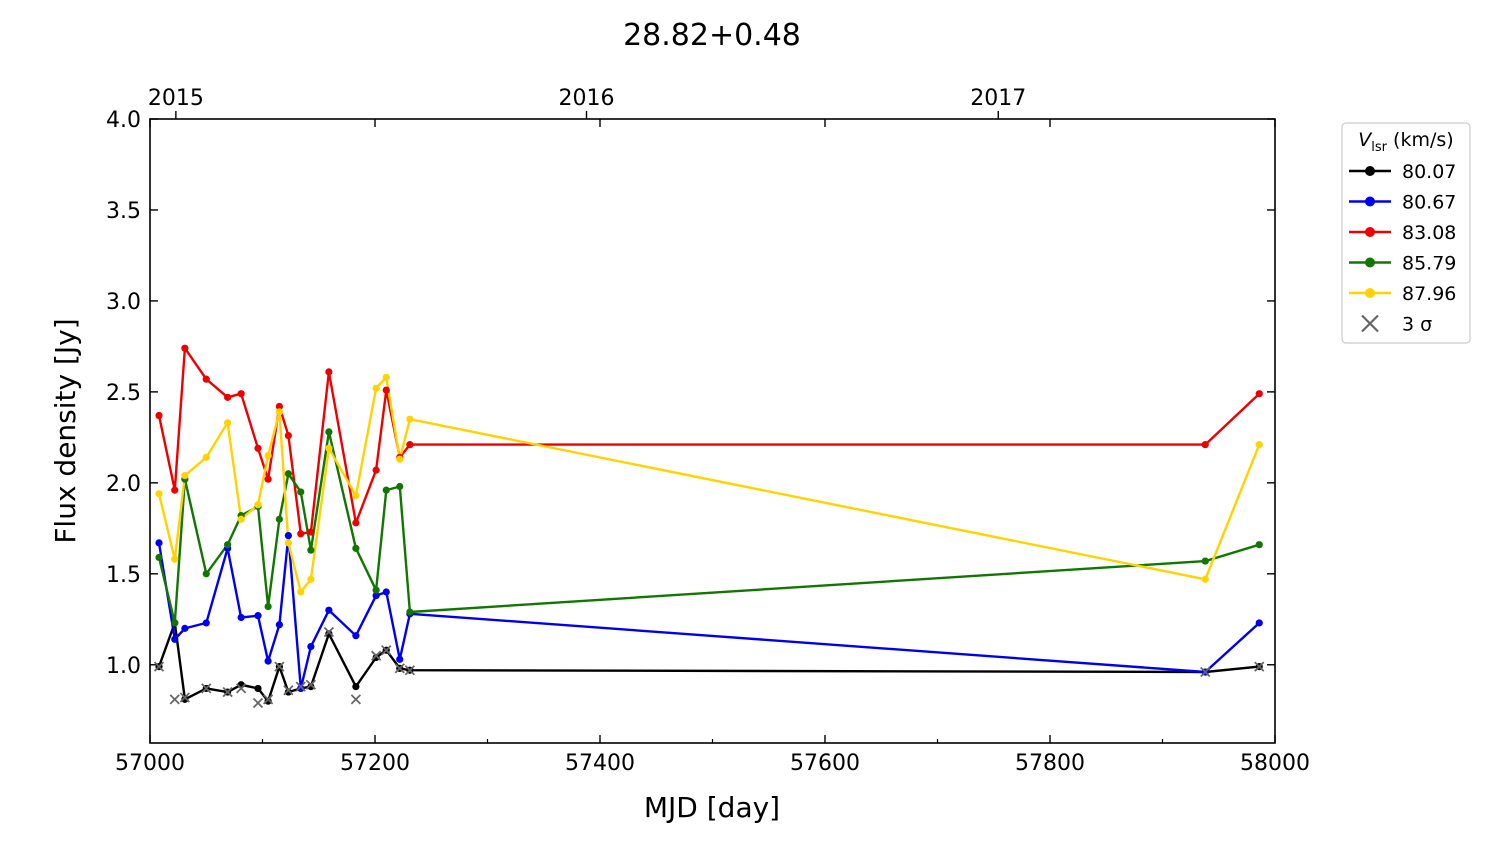 The image size is (1500, 844). I want to click on legend-title: Vlsr (km/s), so click(1405, 142).